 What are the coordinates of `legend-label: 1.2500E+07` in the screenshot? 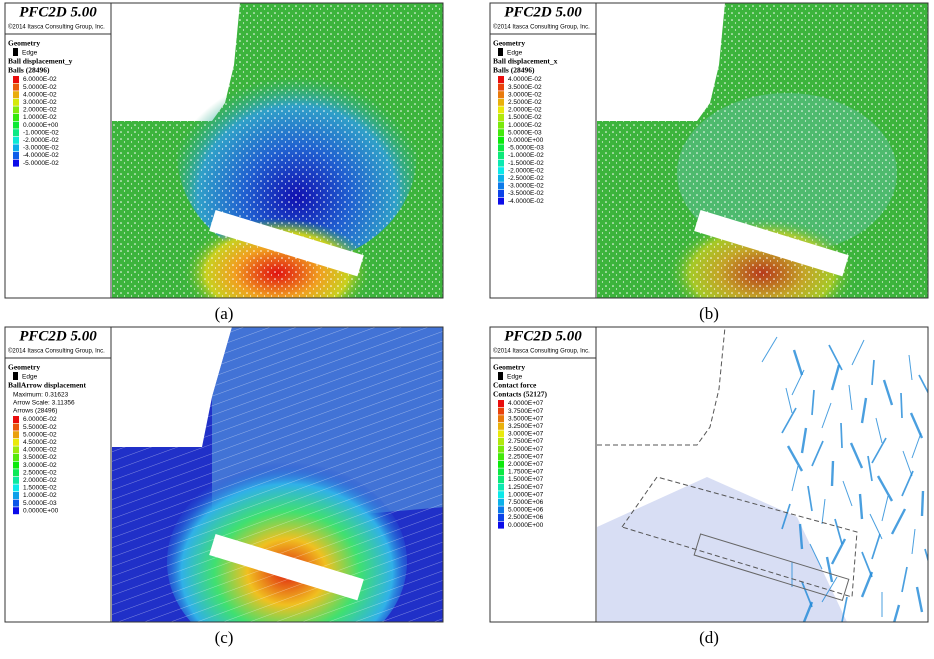 It's located at (526, 487).